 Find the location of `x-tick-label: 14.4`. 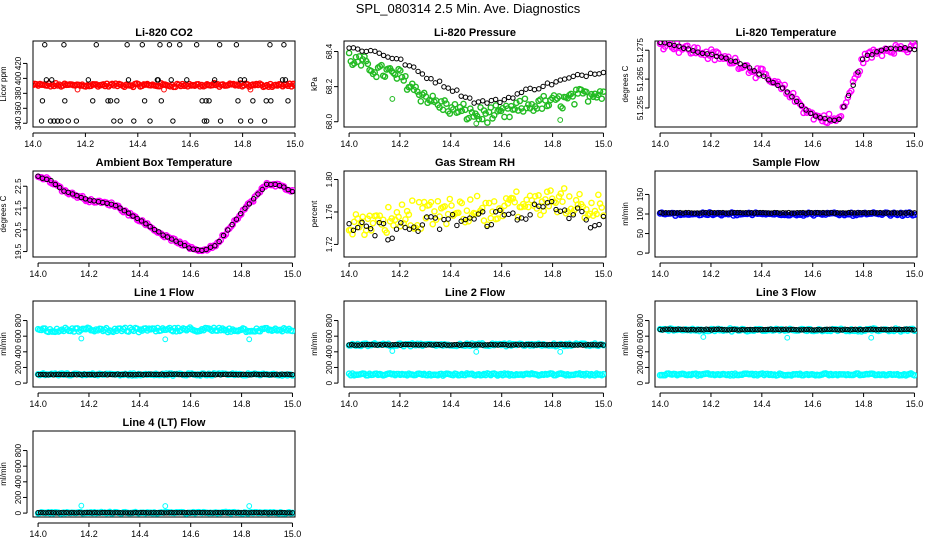

x-tick-label: 14.4 is located at coordinates (140, 404).